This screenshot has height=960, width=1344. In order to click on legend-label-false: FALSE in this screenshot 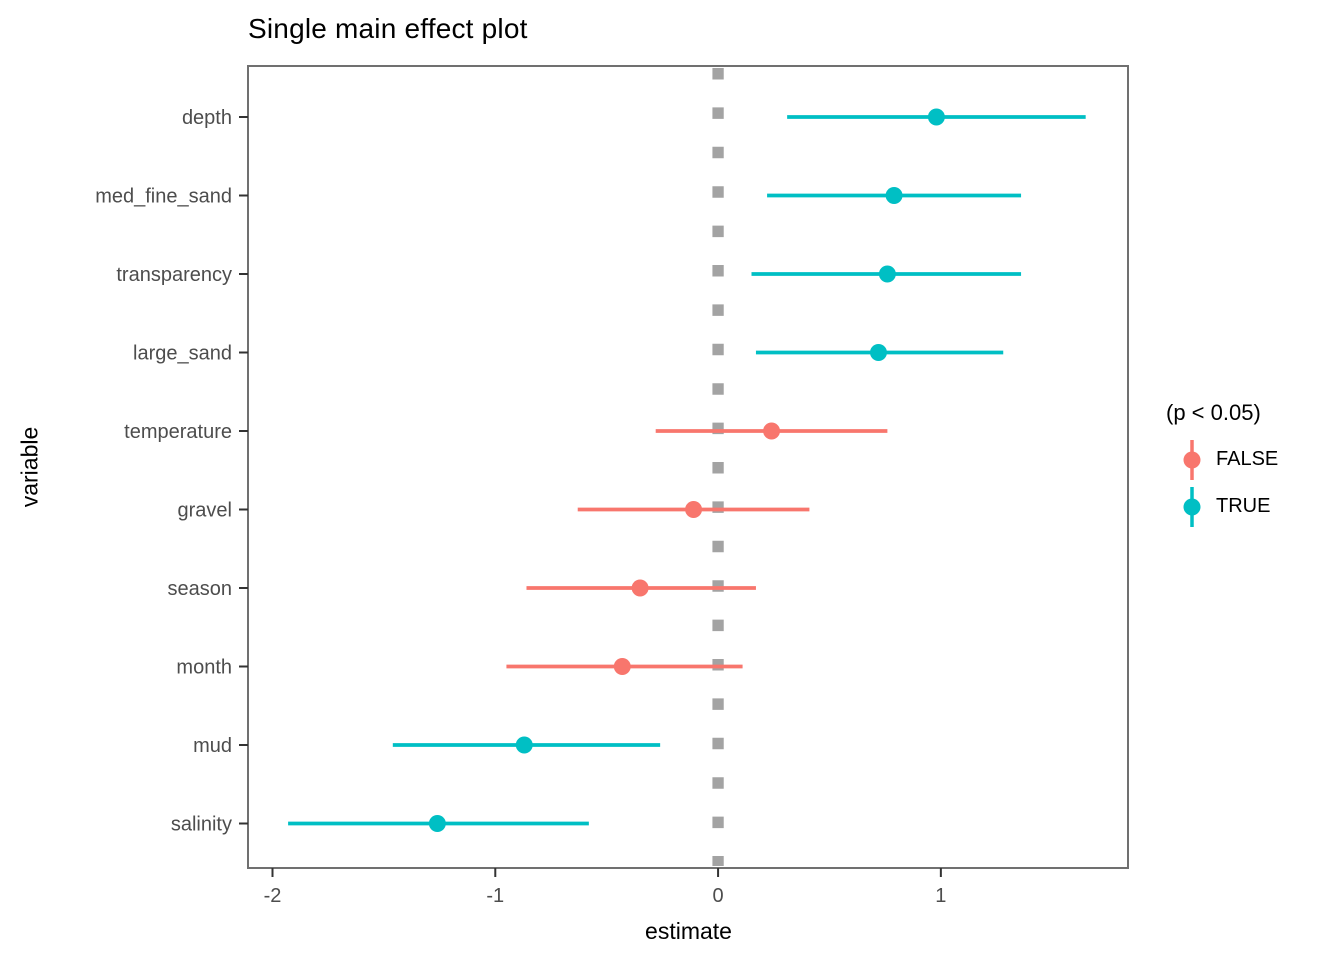, I will do `click(1247, 459)`.